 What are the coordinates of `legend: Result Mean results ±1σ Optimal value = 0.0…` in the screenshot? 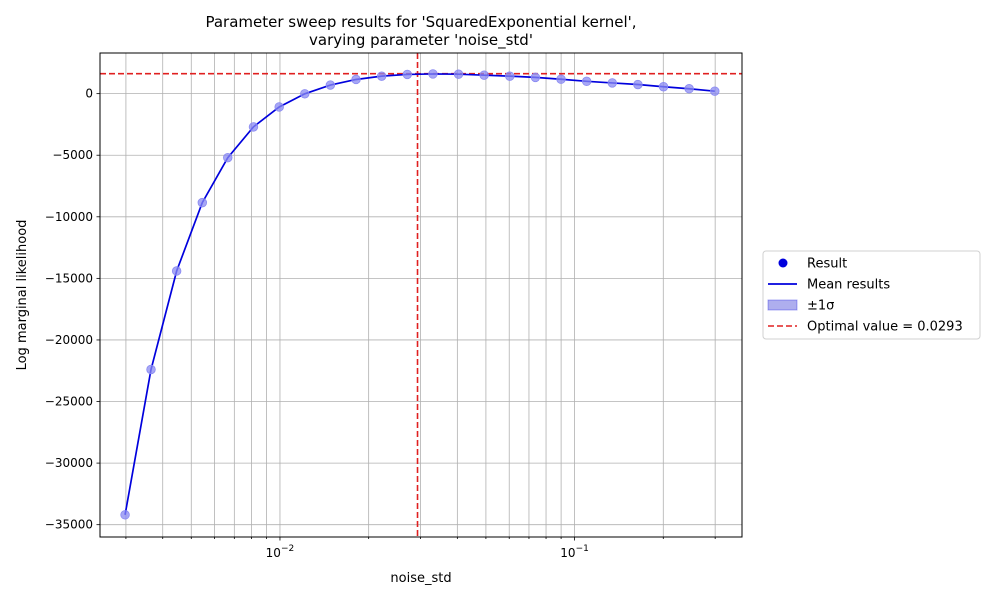 It's located at (871, 295).